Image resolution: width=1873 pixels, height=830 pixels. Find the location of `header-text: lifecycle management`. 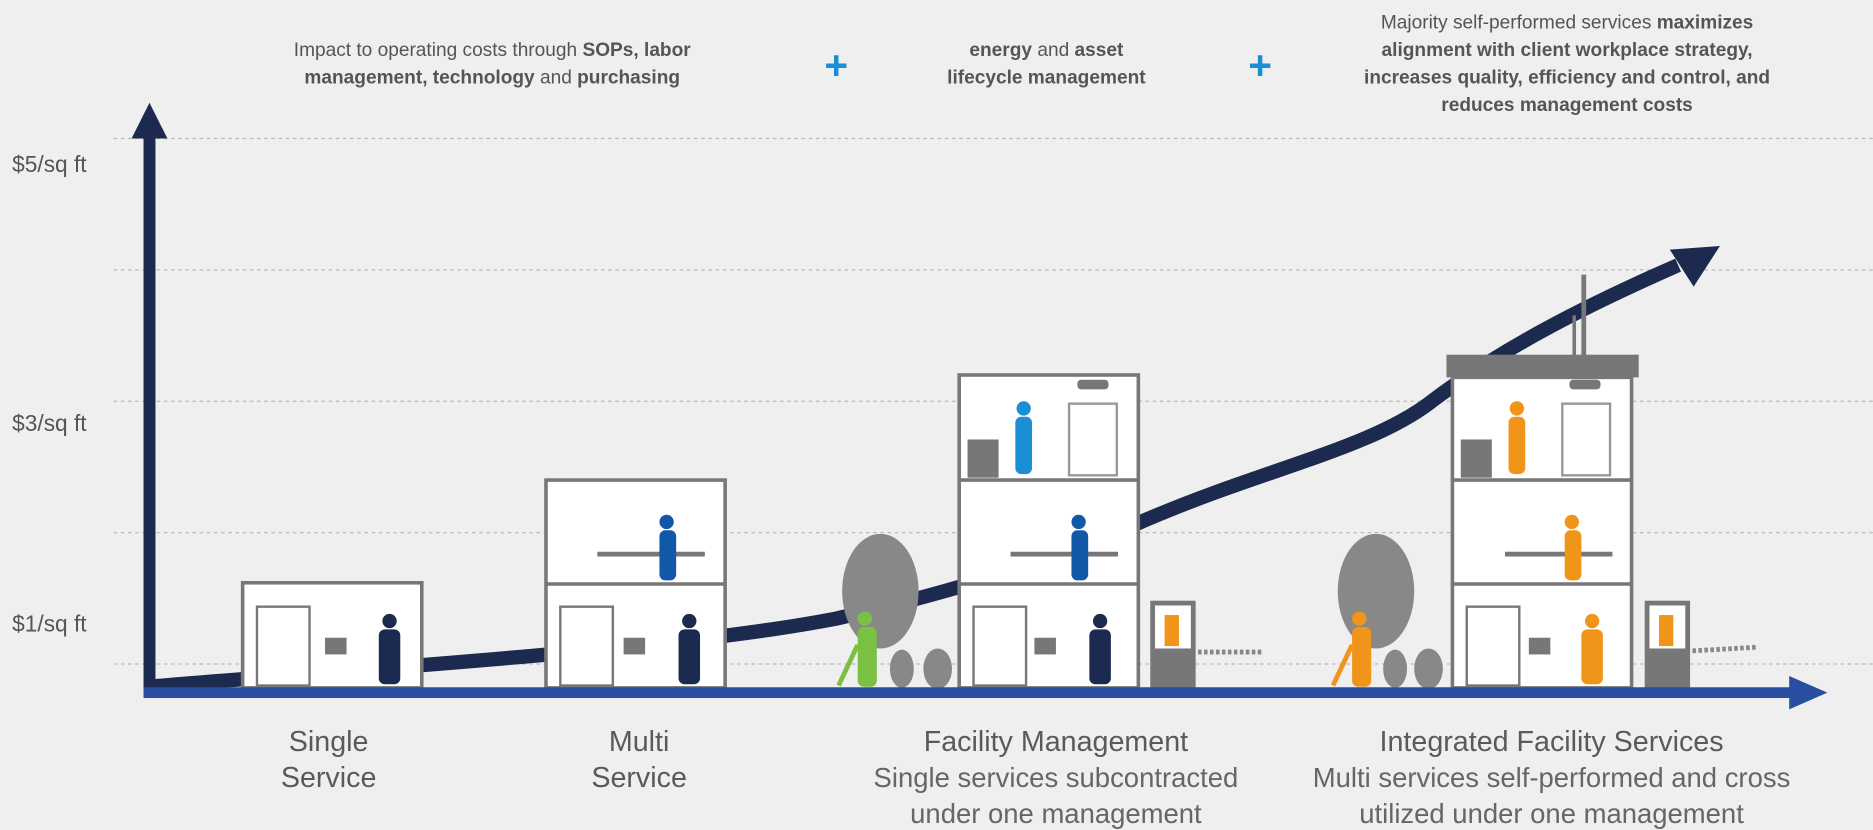

header-text: lifecycle management is located at coordinates (1046, 78).